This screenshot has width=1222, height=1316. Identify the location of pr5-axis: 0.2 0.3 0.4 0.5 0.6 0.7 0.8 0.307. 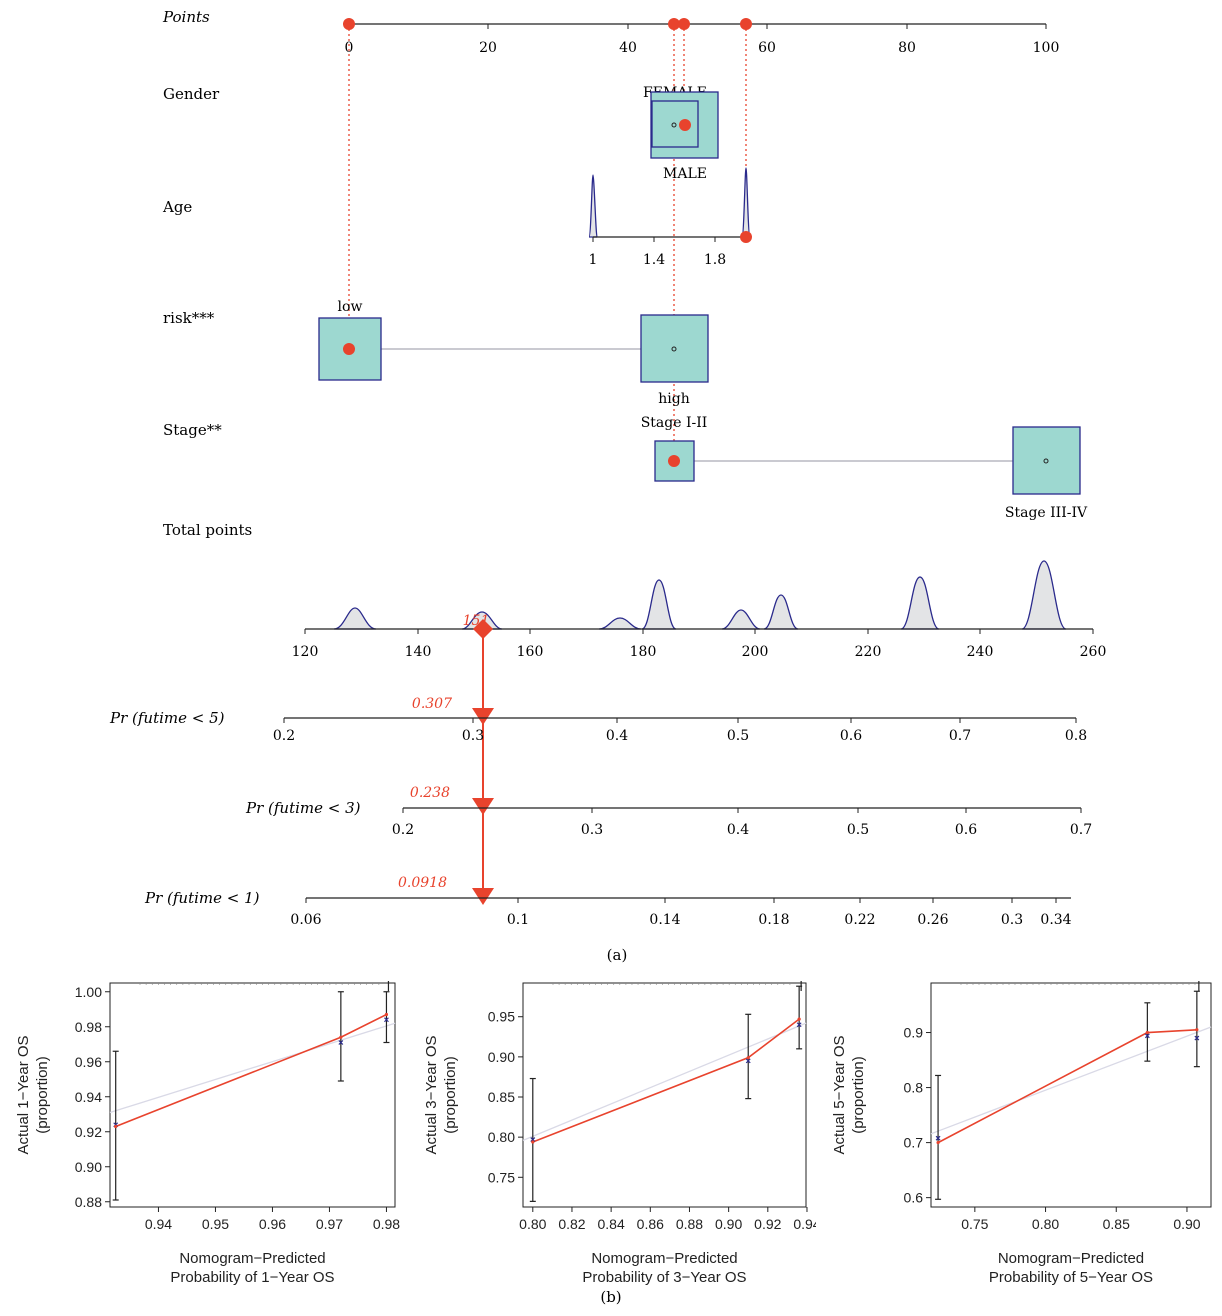
(680, 720).